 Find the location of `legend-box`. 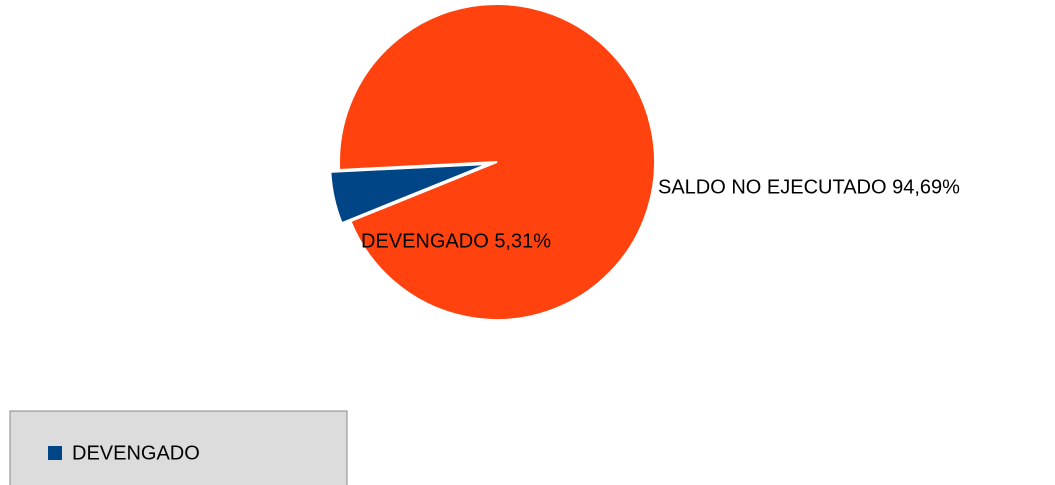

legend-box is located at coordinates (178, 447).